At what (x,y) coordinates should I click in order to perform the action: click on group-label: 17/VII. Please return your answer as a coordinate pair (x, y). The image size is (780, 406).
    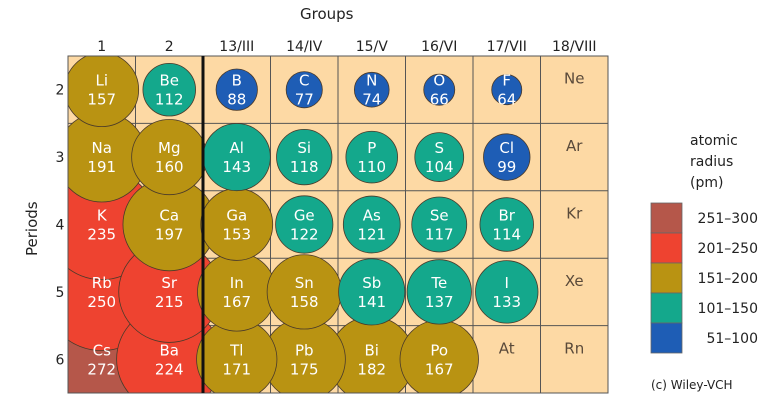
    Looking at the image, I should click on (507, 47).